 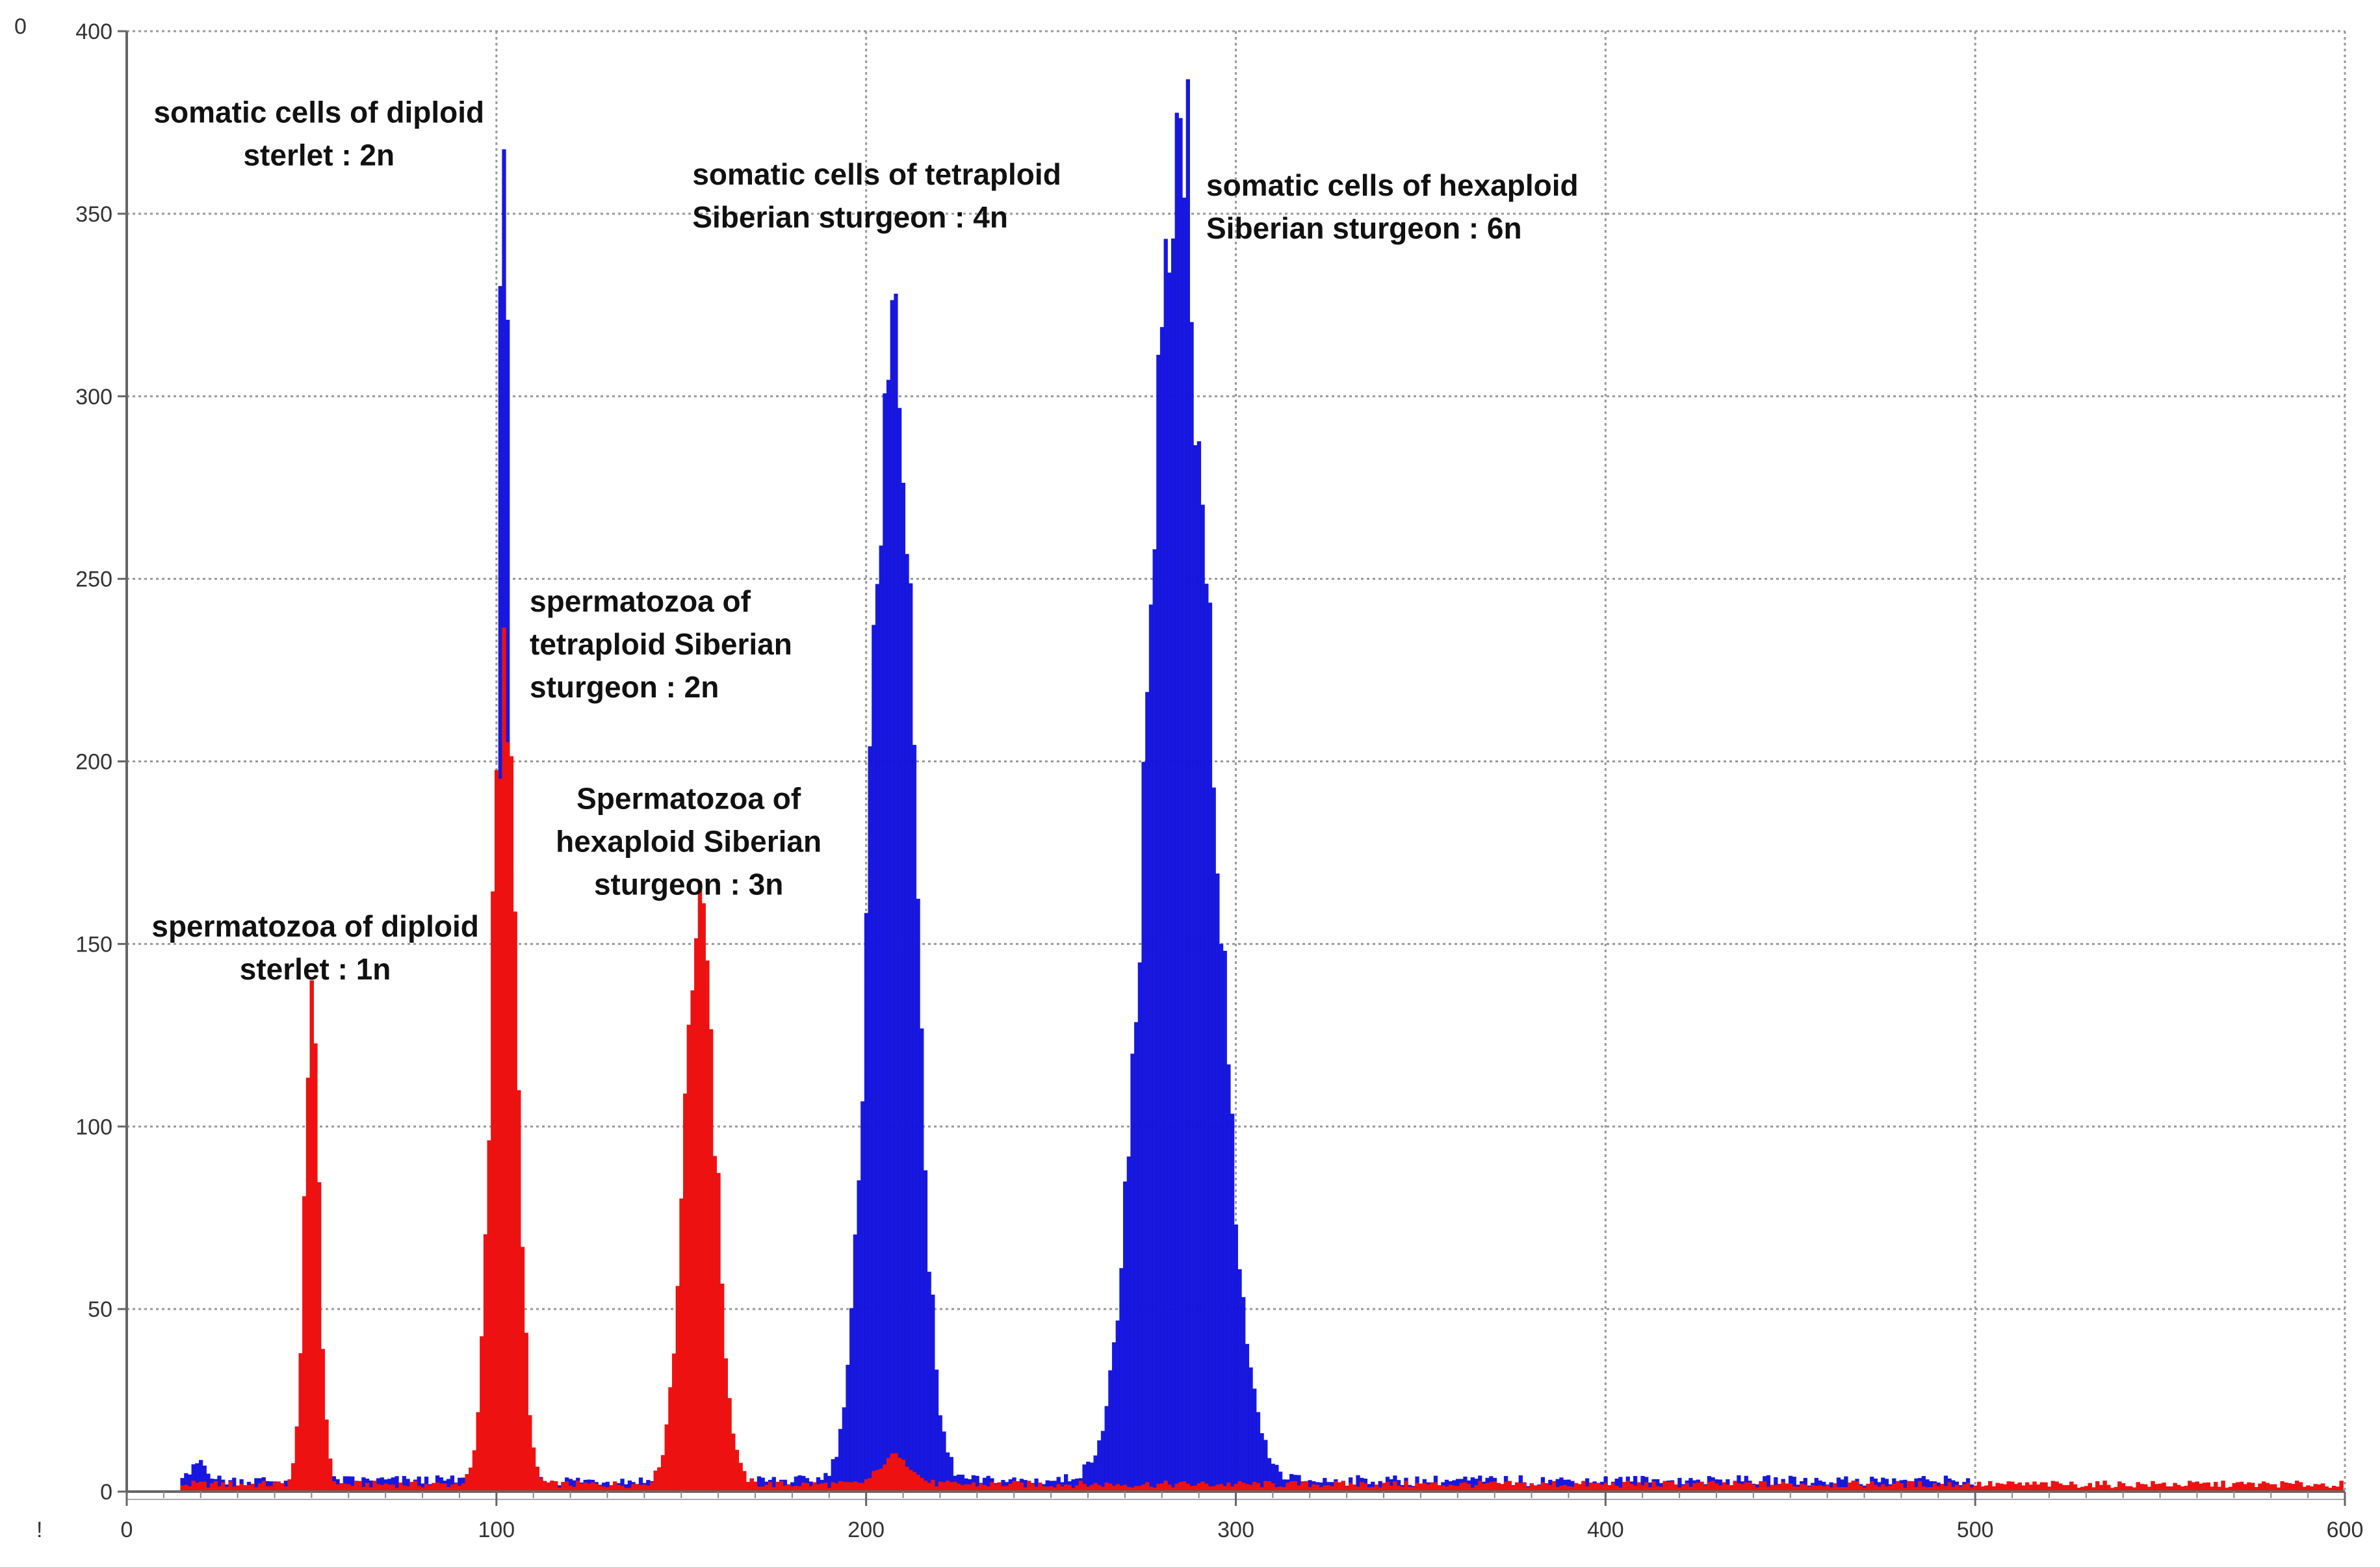 I want to click on y-tick-label: 350, so click(x=94, y=214).